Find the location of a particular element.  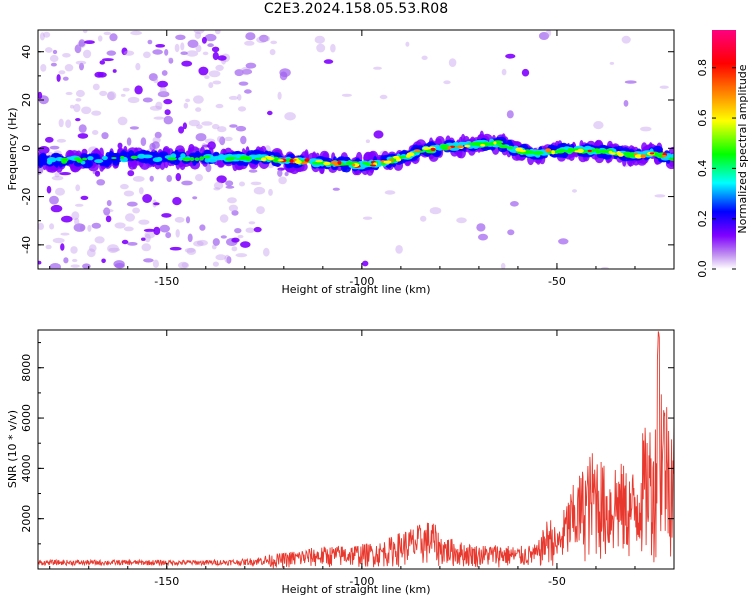

x-tick-label: -150 is located at coordinates (166, 581).